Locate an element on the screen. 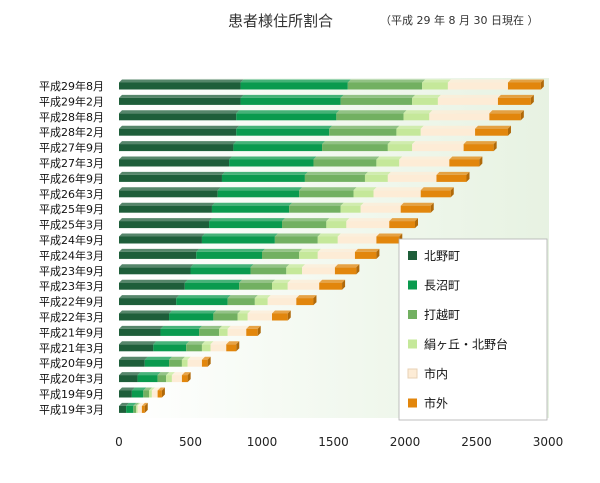  category-label: 平成26年9月 is located at coordinates (71, 178).